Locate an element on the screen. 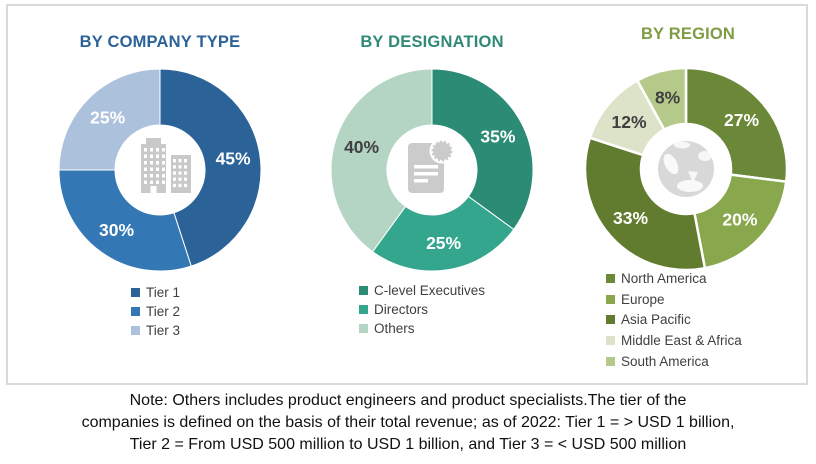 Image resolution: width=816 pixels, height=464 pixels. legend-label: Directors is located at coordinates (401, 309).